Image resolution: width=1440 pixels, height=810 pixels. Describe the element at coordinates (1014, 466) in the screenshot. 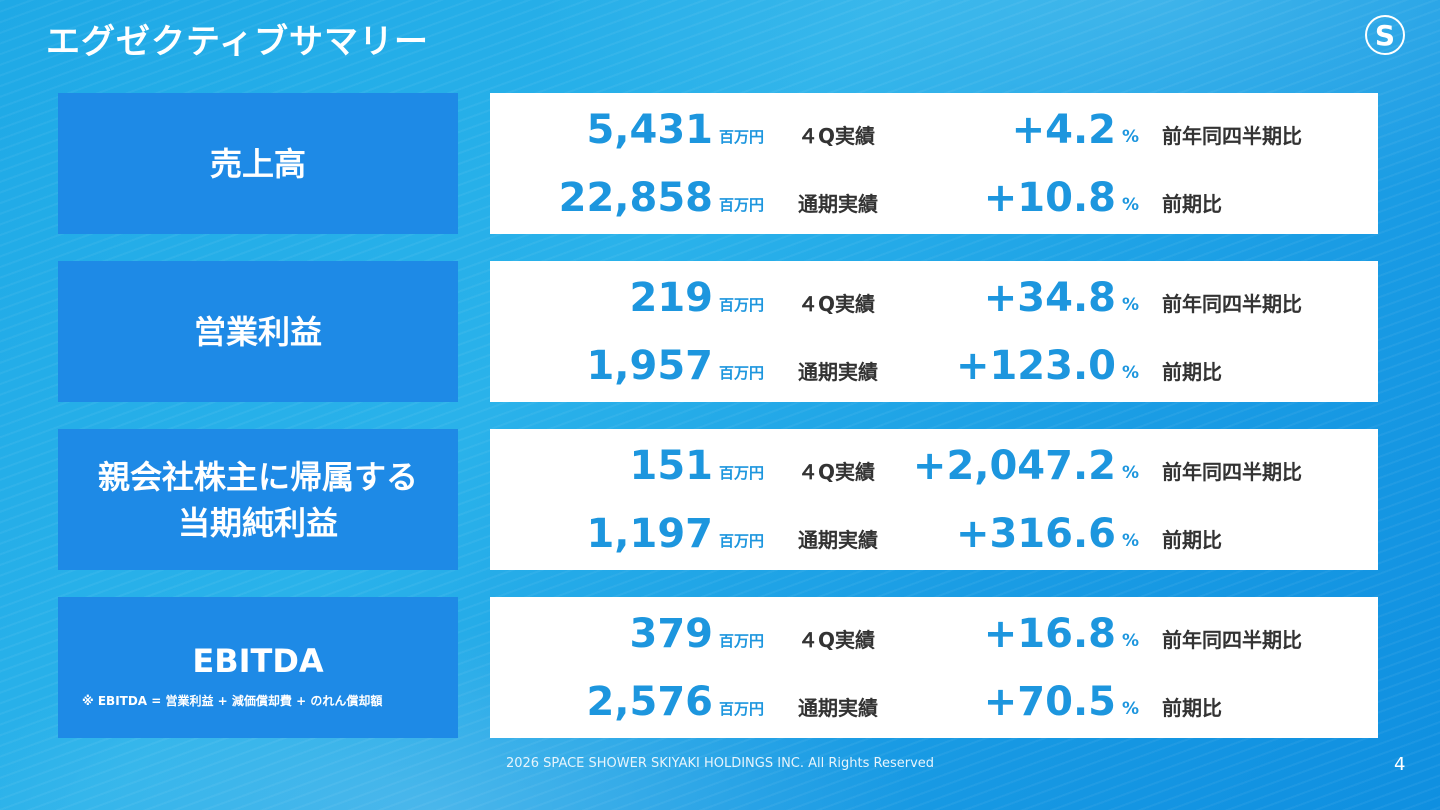

I see `metric-change: +2,047.2` at that location.